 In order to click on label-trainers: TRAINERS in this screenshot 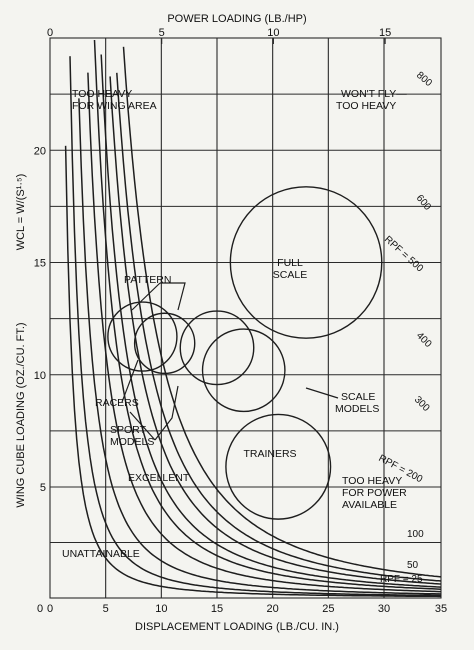, I will do `click(269, 454)`.